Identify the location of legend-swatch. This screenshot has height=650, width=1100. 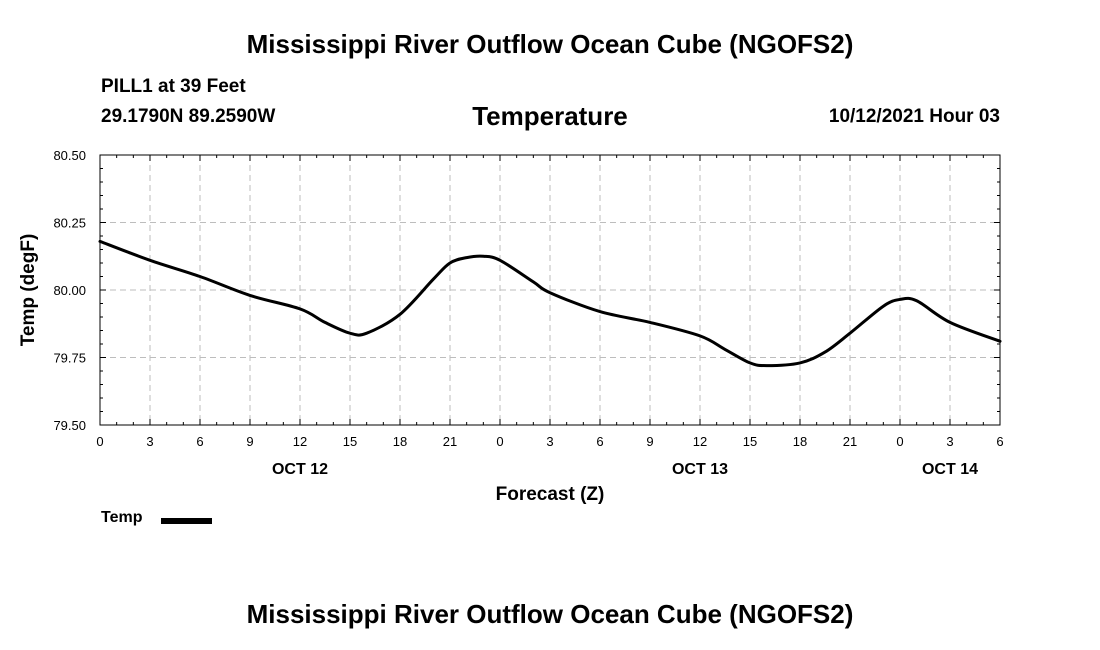
(186, 521).